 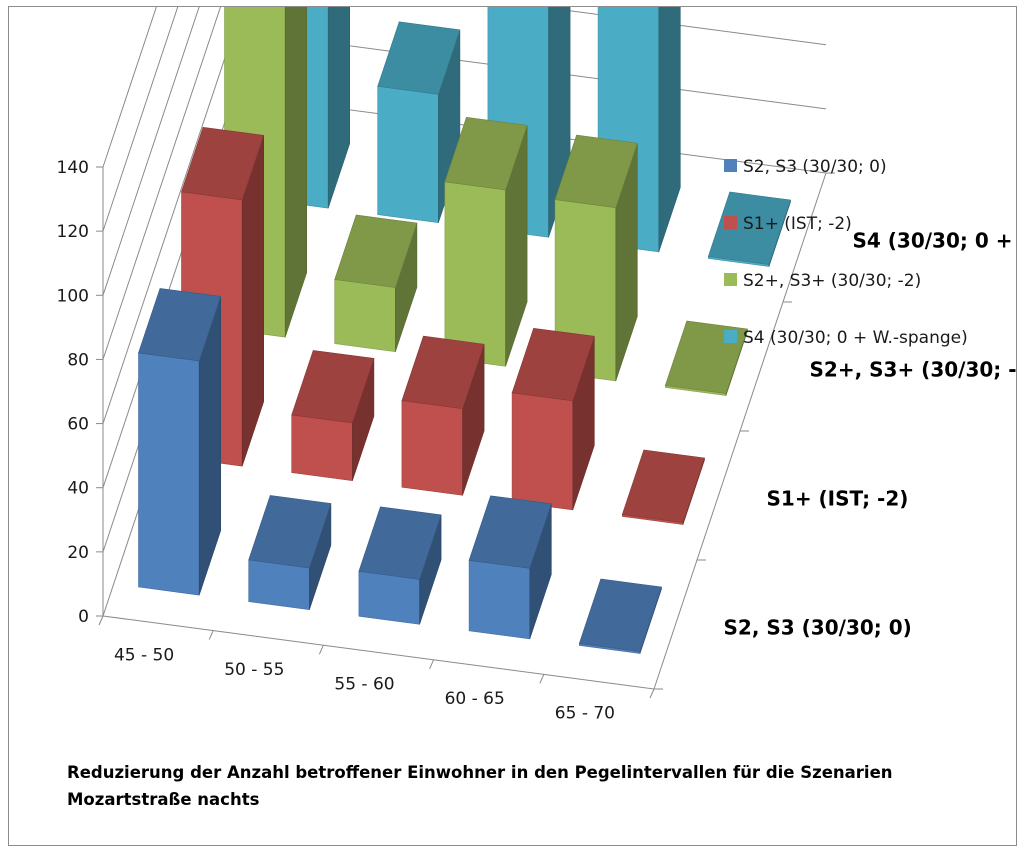 I want to click on y-tick-label: 80, so click(x=78, y=360).